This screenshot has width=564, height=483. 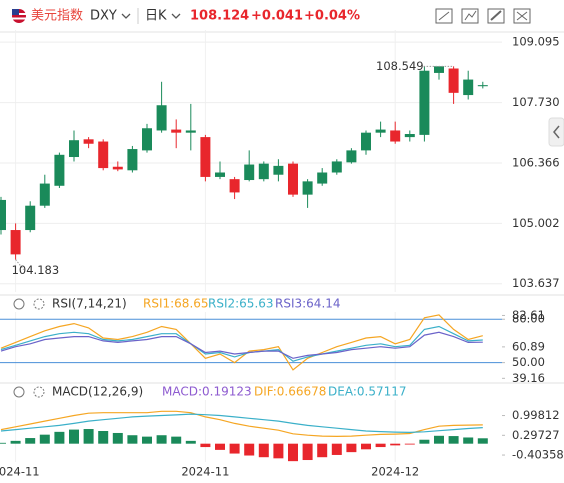 I want to click on symbol: DXY, so click(x=103, y=16).